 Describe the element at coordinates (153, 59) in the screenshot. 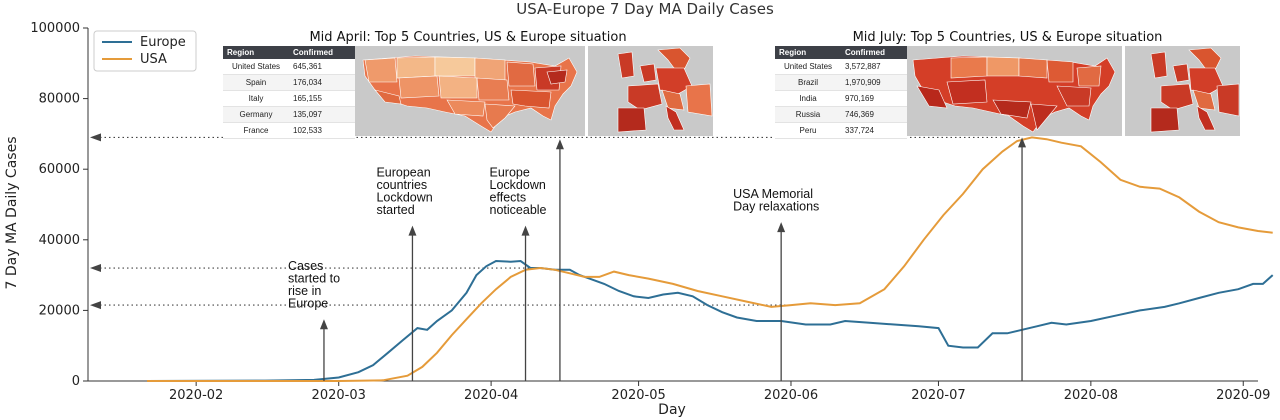

I see `legend-label: USA` at that location.